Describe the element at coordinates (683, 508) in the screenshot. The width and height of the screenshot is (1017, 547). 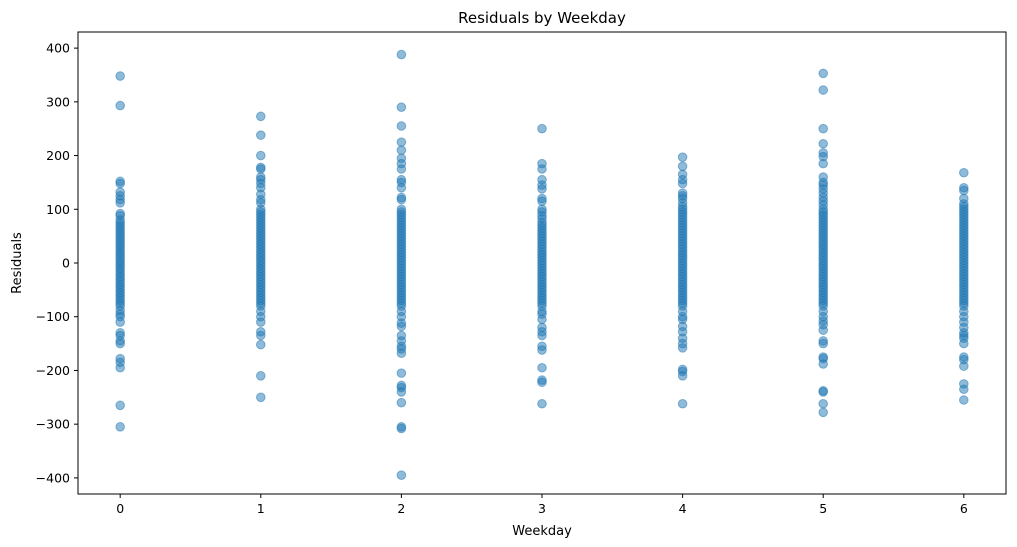
I see `x-tick-label: 4` at that location.